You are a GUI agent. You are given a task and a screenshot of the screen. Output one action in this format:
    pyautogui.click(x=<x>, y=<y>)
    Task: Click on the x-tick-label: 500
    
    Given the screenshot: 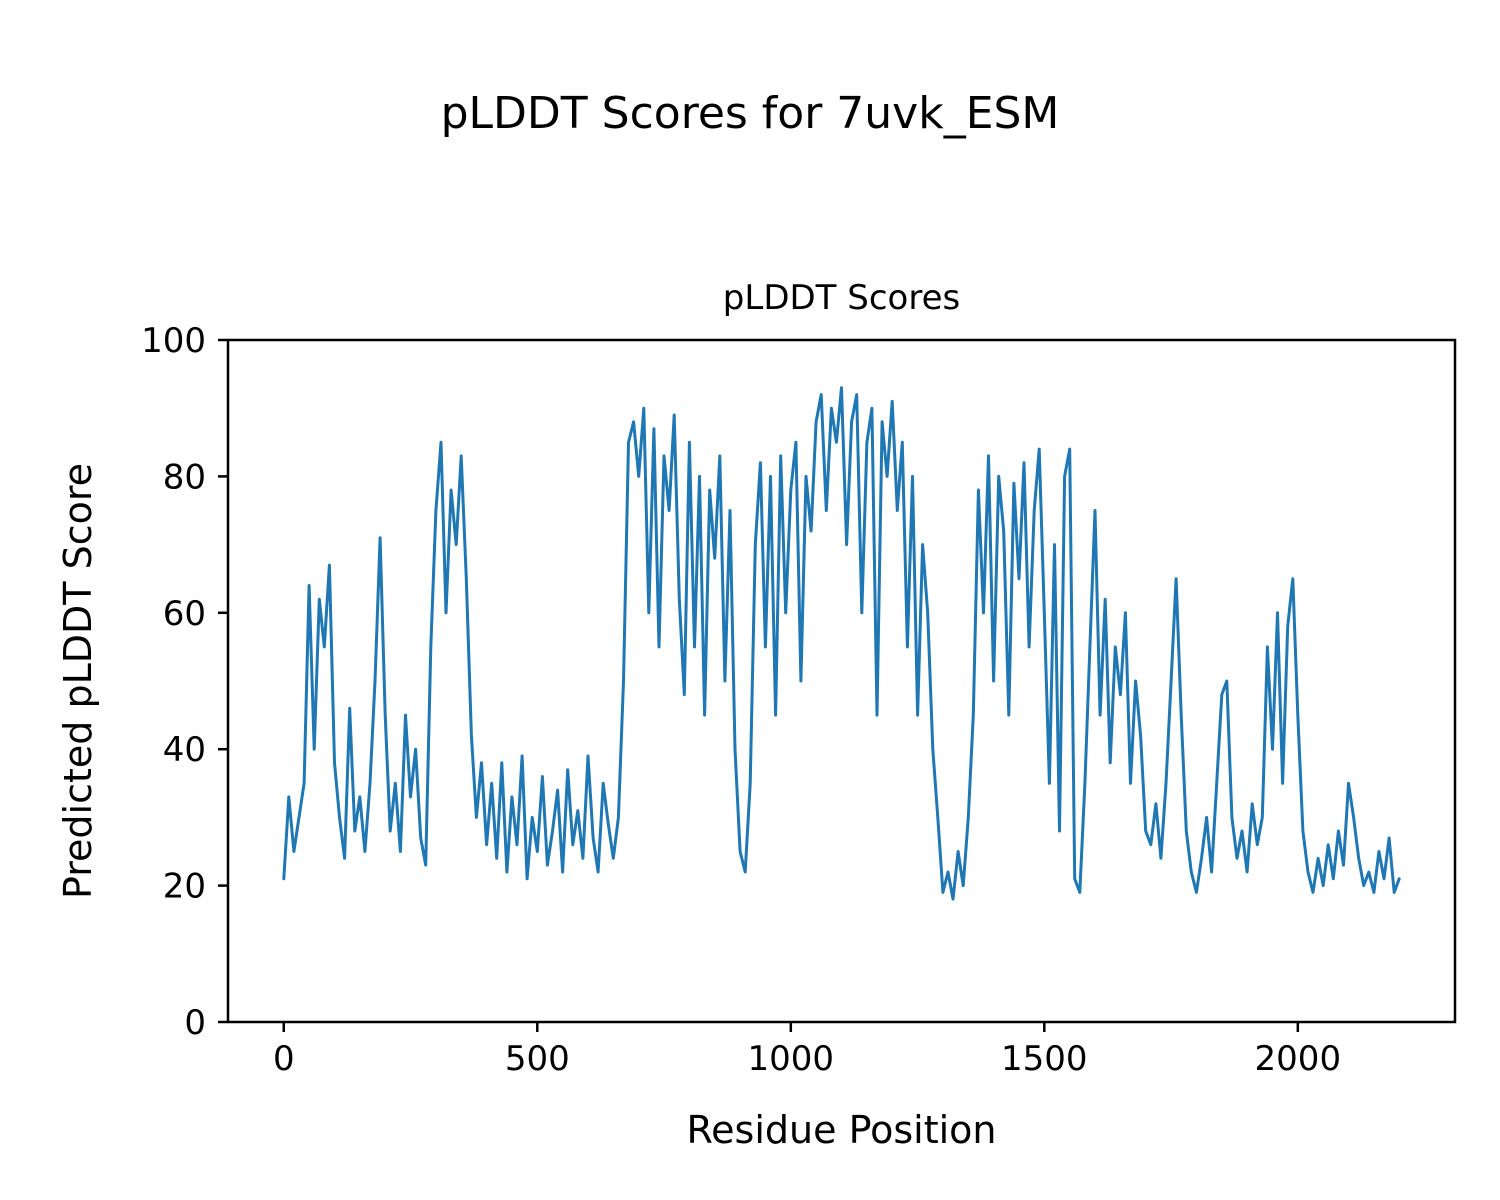 What is the action you would take?
    pyautogui.click(x=537, y=1059)
    